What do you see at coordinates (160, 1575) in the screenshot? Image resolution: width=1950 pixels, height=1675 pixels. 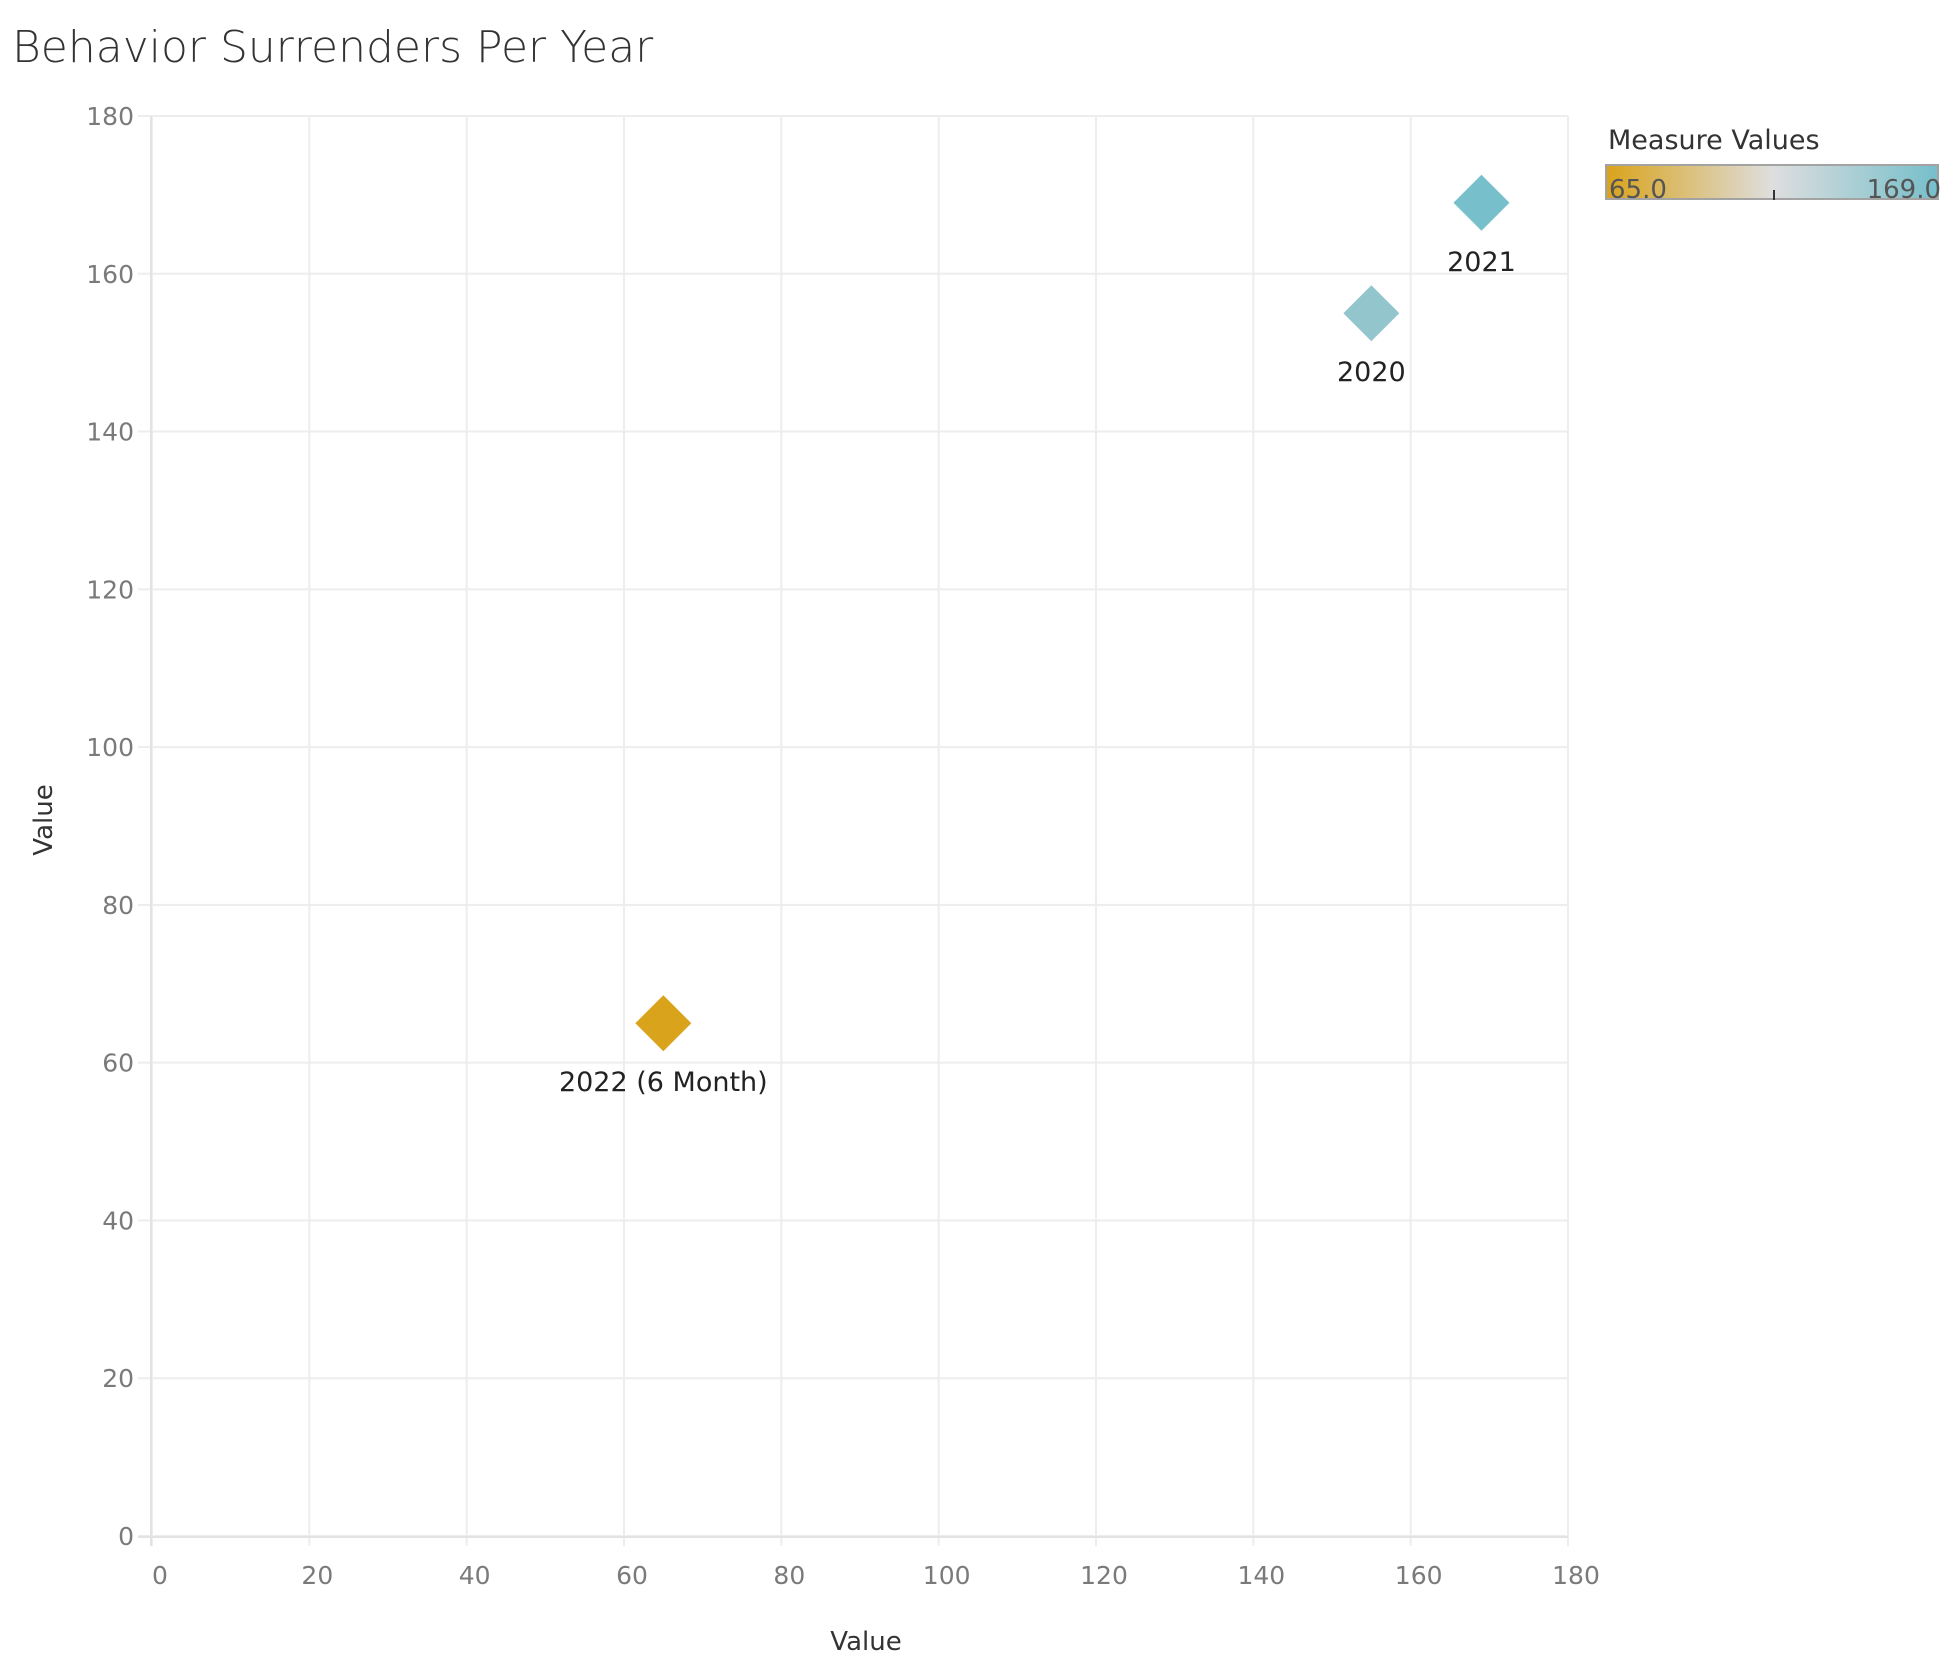 I see `x-tick-label: 0` at bounding box center [160, 1575].